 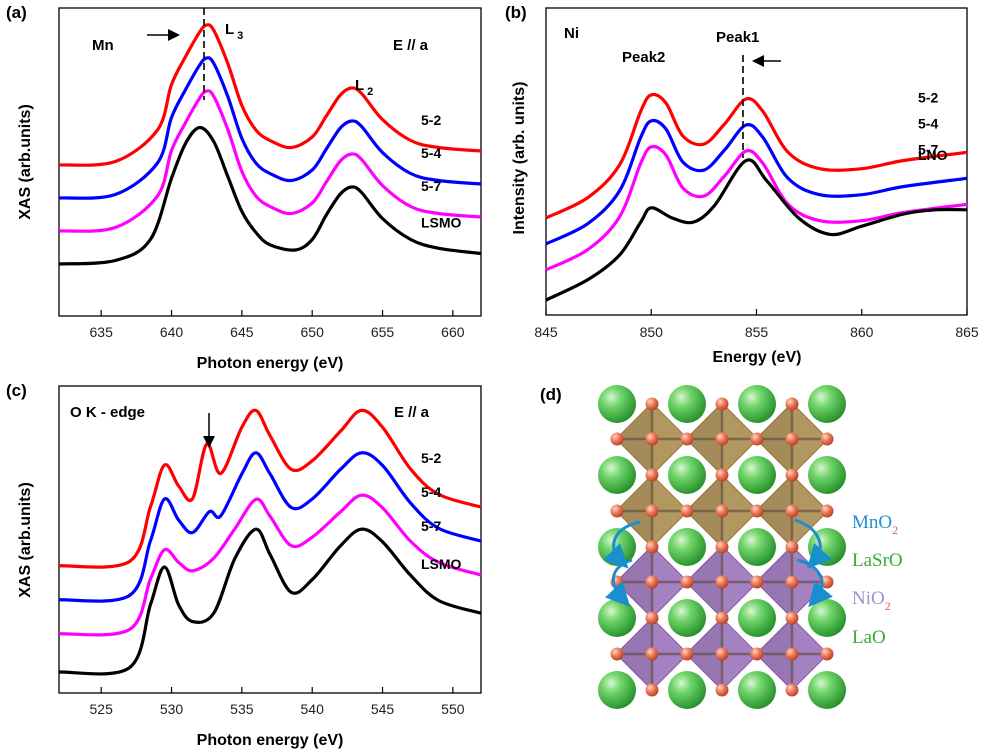 What do you see at coordinates (869, 637) in the screenshot?
I see `legend-text: LaO` at bounding box center [869, 637].